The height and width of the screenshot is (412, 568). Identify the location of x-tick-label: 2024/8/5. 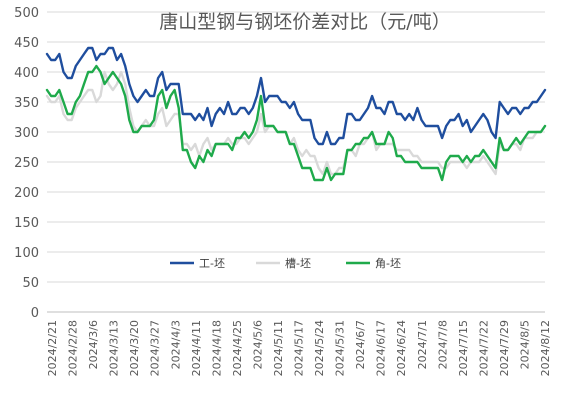
(524, 344).